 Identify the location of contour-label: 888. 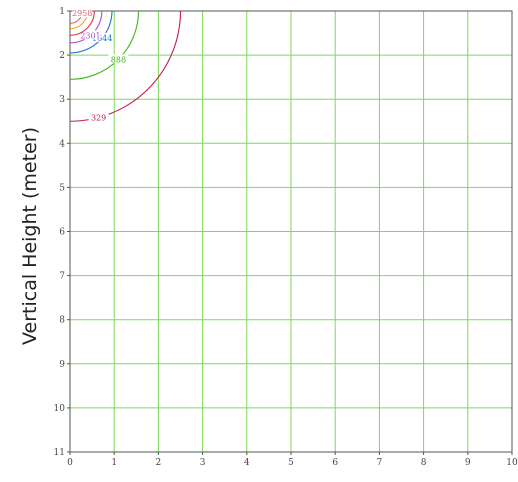
(118, 59).